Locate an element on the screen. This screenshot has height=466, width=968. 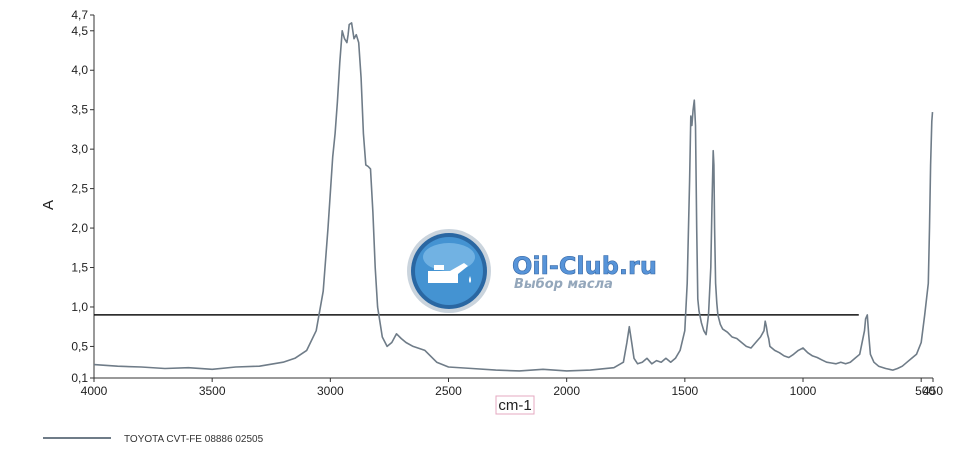
x-tick-label: 500 is located at coordinates (925, 391).